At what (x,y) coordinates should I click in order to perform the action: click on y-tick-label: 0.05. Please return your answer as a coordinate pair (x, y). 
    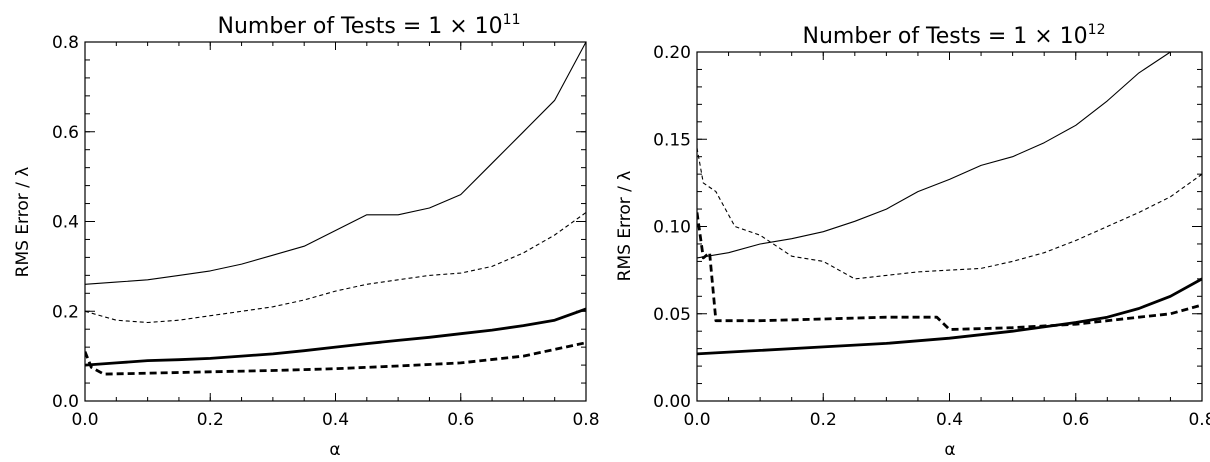
    Looking at the image, I should click on (672, 315).